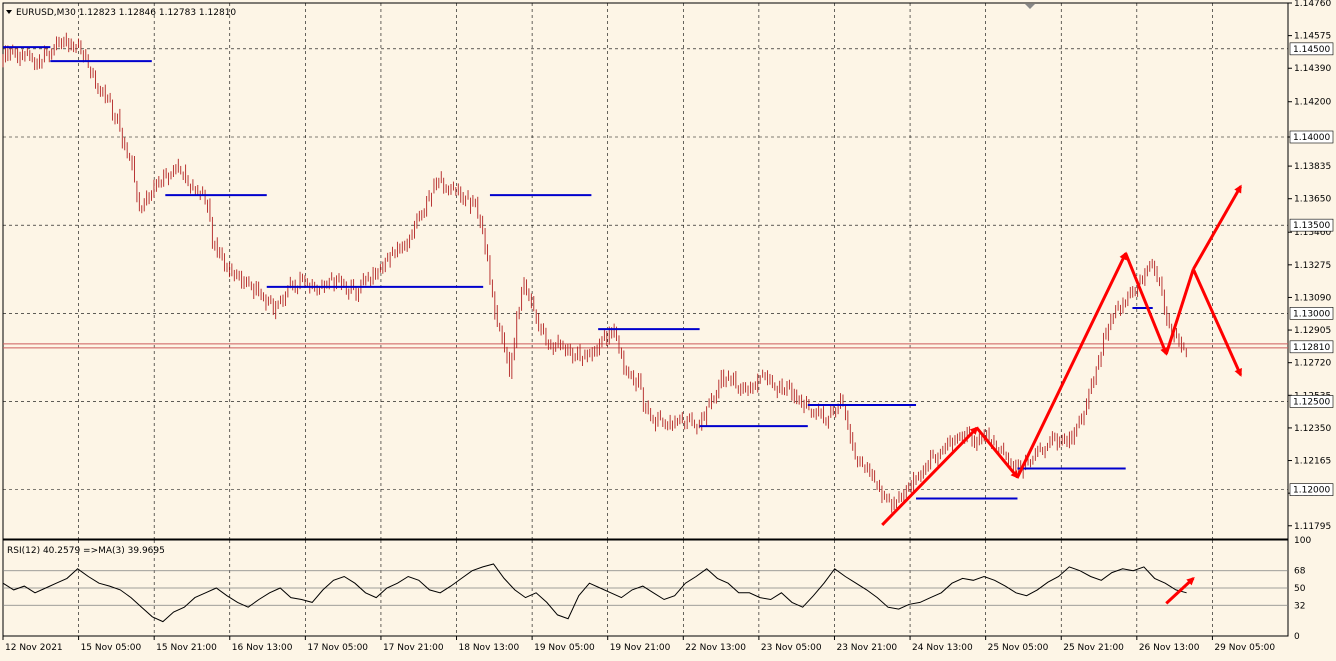 The height and width of the screenshot is (661, 1336). I want to click on level-badge-label: 1.14500, so click(1311, 50).